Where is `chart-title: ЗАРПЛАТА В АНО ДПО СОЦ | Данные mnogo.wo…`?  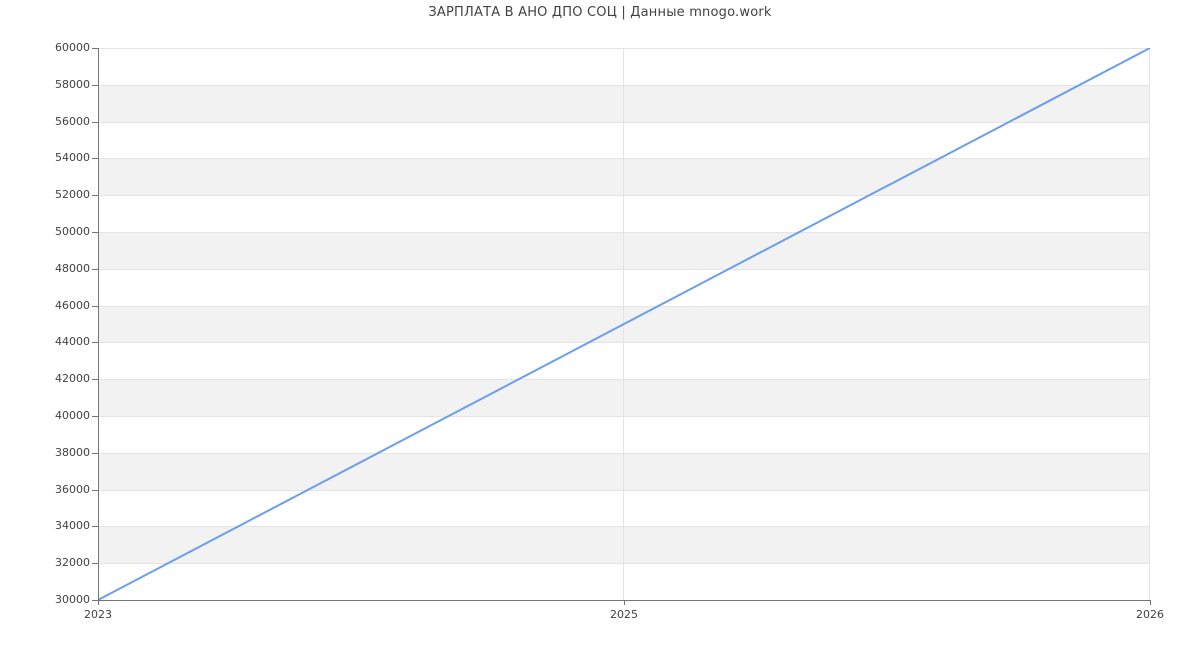
chart-title: ЗАРПЛАТА В АНО ДПО СОЦ | Данные mnogo.wo… is located at coordinates (600, 12).